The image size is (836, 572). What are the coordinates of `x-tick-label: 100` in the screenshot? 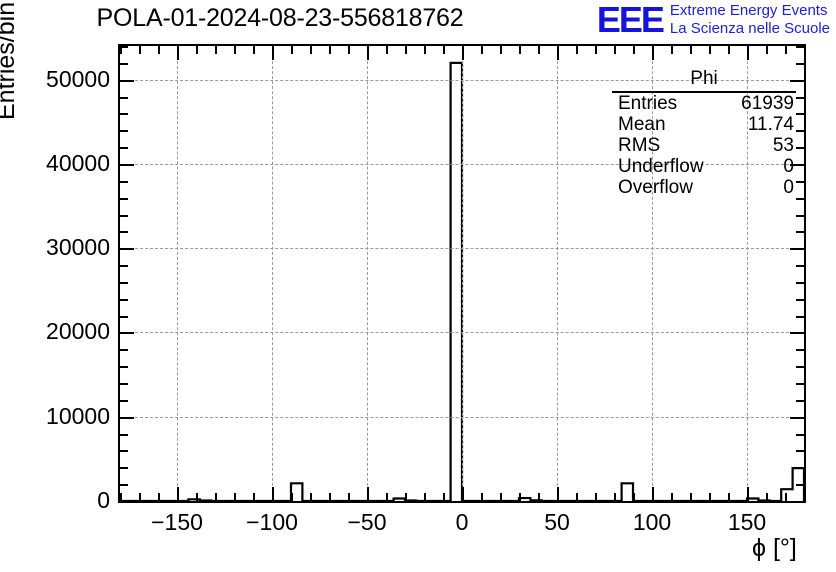 It's located at (652, 522).